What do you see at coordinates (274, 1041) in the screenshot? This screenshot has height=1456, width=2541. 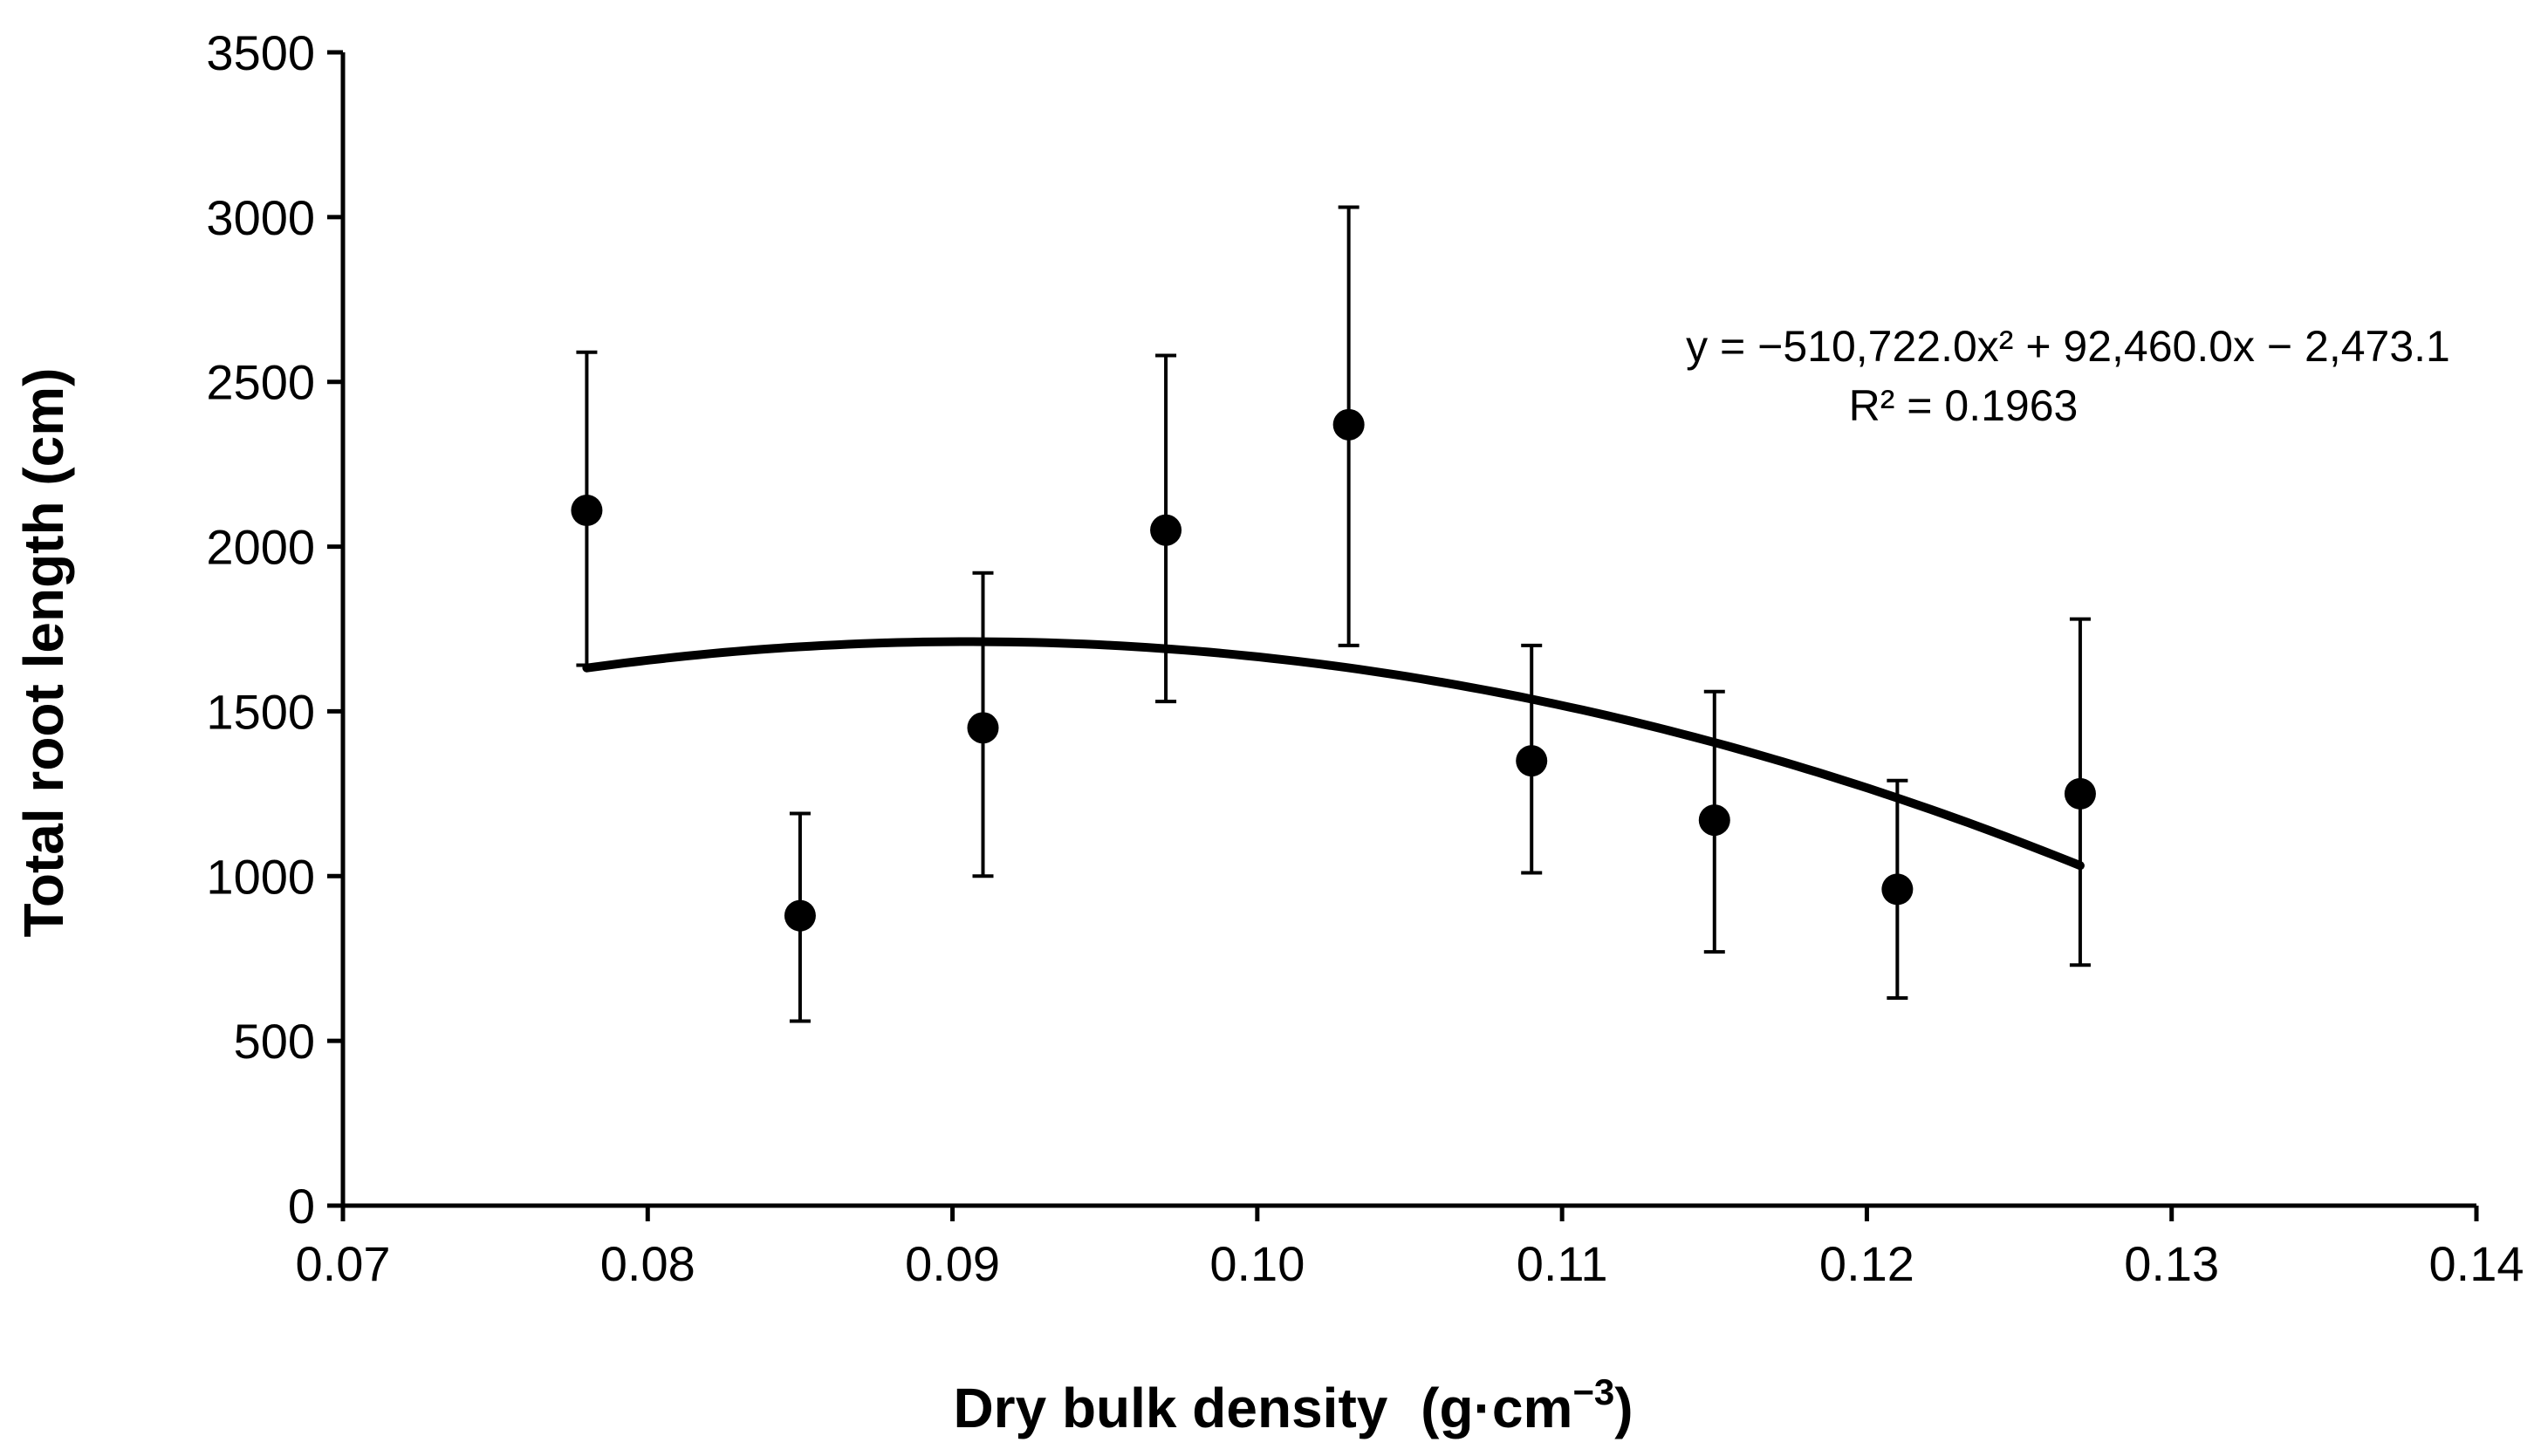 I see `y-tick-label: 500` at bounding box center [274, 1041].